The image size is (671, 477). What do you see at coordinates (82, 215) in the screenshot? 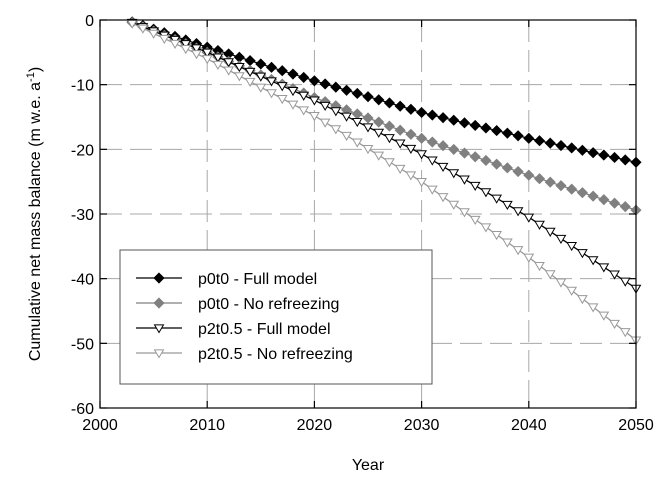
I see `y-tick-label: -30` at bounding box center [82, 215].